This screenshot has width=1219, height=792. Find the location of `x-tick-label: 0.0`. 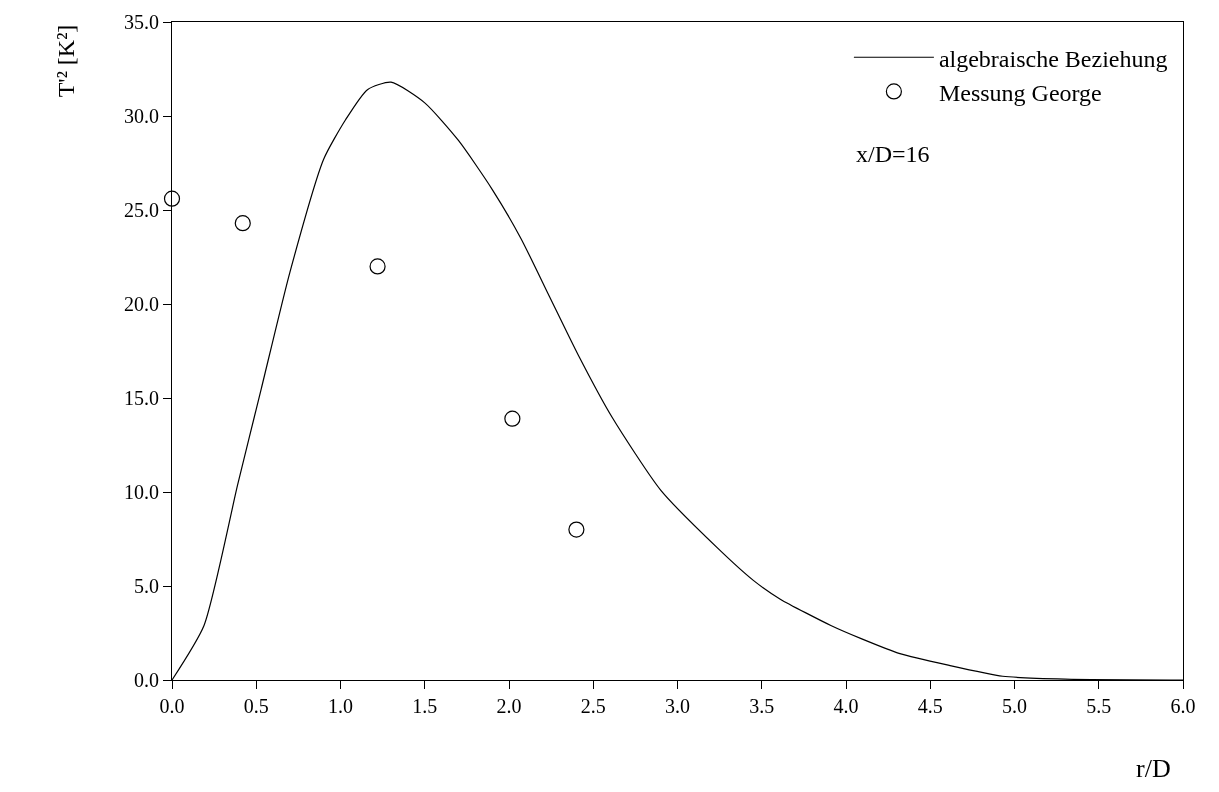

x-tick-label: 0.0 is located at coordinates (172, 706).